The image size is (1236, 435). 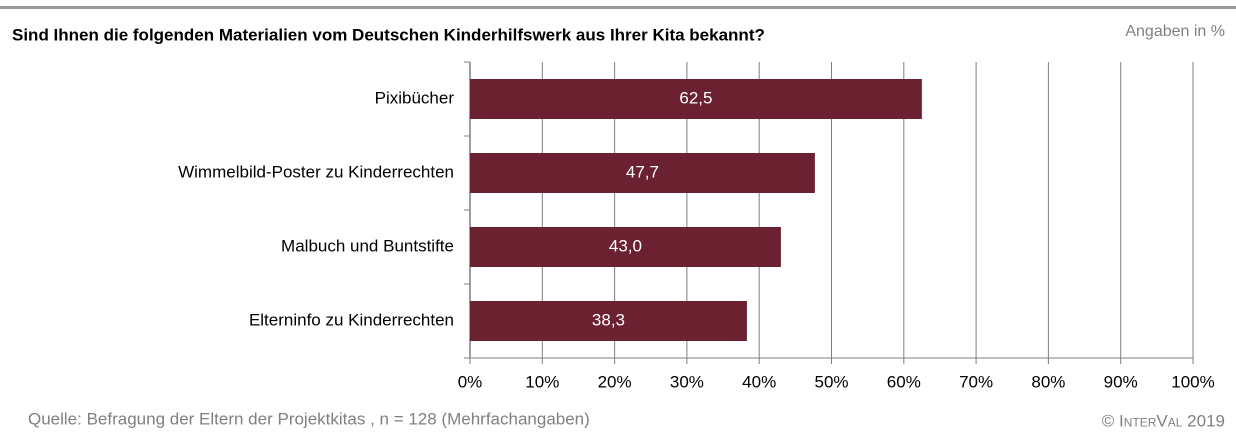 What do you see at coordinates (759, 381) in the screenshot?
I see `x-tick-label: 40%` at bounding box center [759, 381].